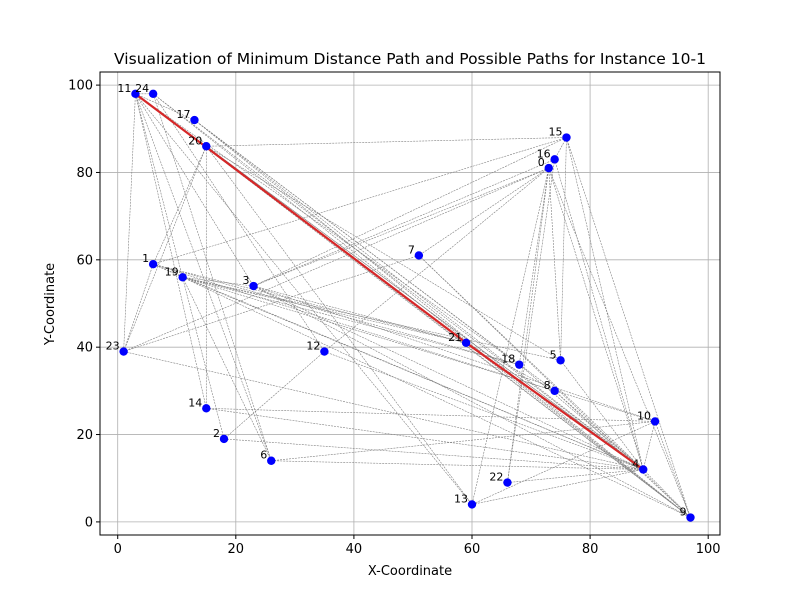 Image resolution: width=800 pixels, height=600 pixels. What do you see at coordinates (236, 549) in the screenshot?
I see `x-tick-label: 20` at bounding box center [236, 549].